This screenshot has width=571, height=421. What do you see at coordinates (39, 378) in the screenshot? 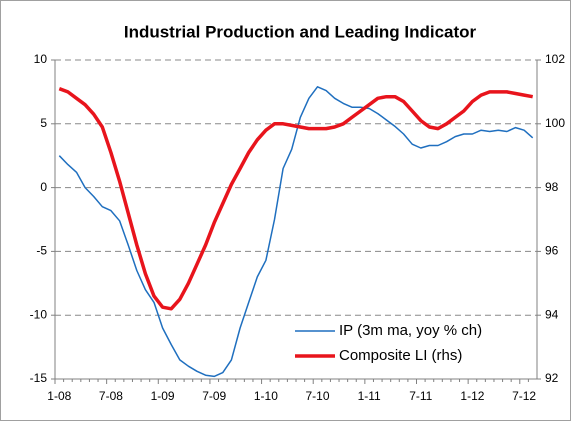
I see `y-tick-label: -15` at bounding box center [39, 378].